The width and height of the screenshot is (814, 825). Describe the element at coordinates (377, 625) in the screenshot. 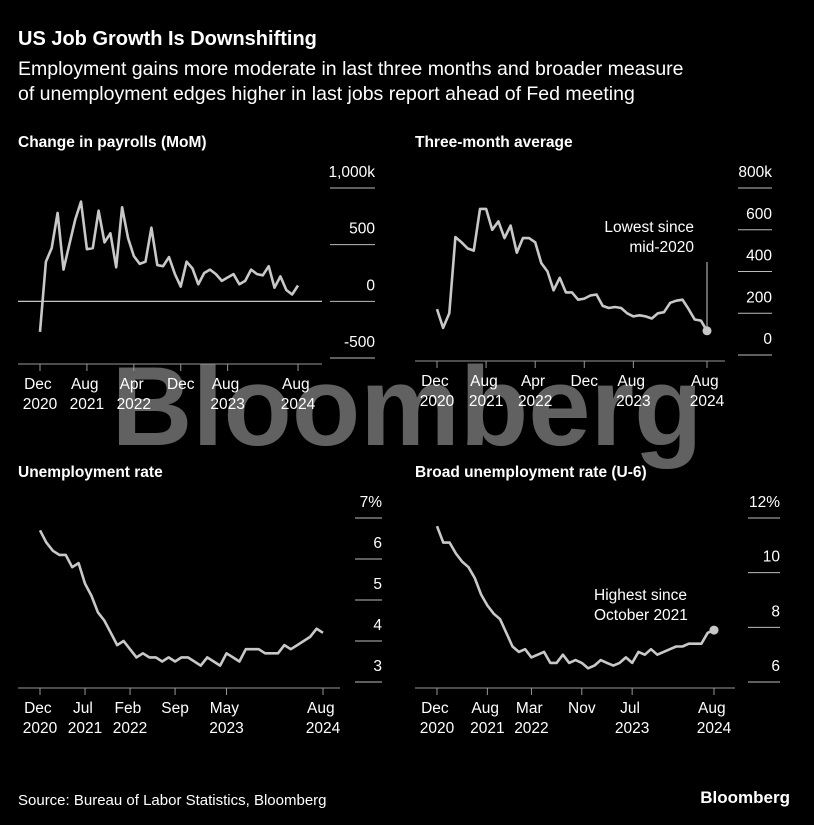

I see `y-tick-label: 4` at that location.